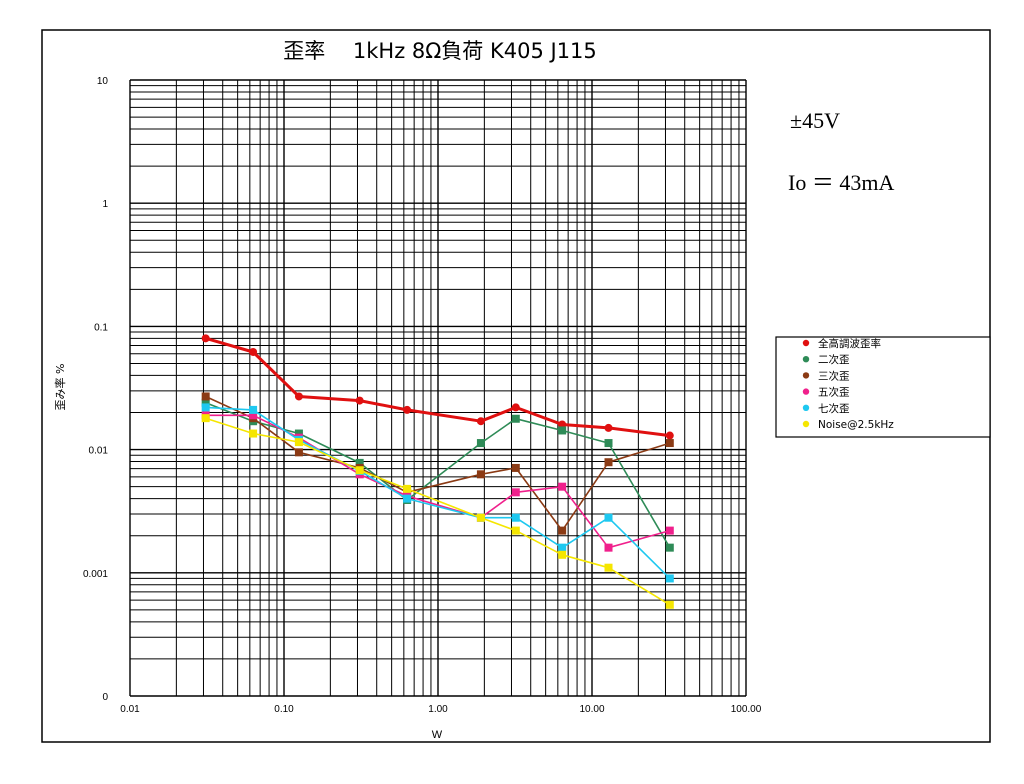 The width and height of the screenshot is (1024, 784). I want to click on chart-title: 歪率 1kHz 8Ω負荷 K405 J115, so click(440, 51).